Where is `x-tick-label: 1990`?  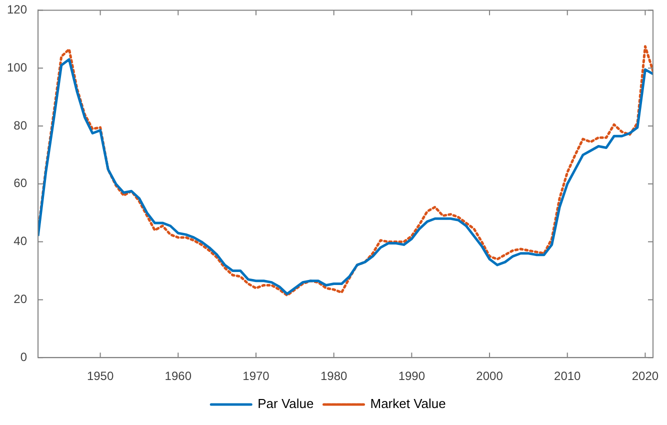 x-tick-label: 1990 is located at coordinates (412, 376).